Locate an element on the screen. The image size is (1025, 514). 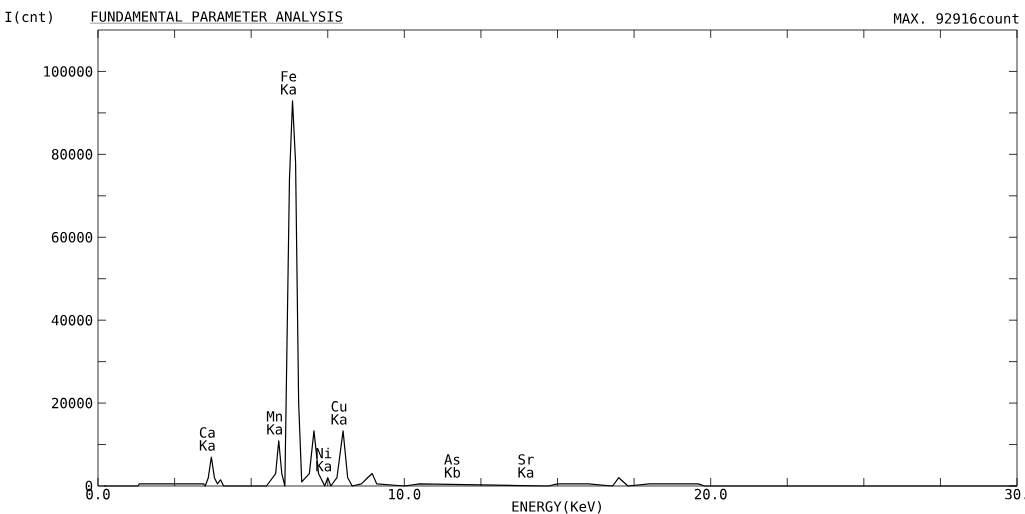
annotation: Ca Ka is located at coordinates (207, 439).